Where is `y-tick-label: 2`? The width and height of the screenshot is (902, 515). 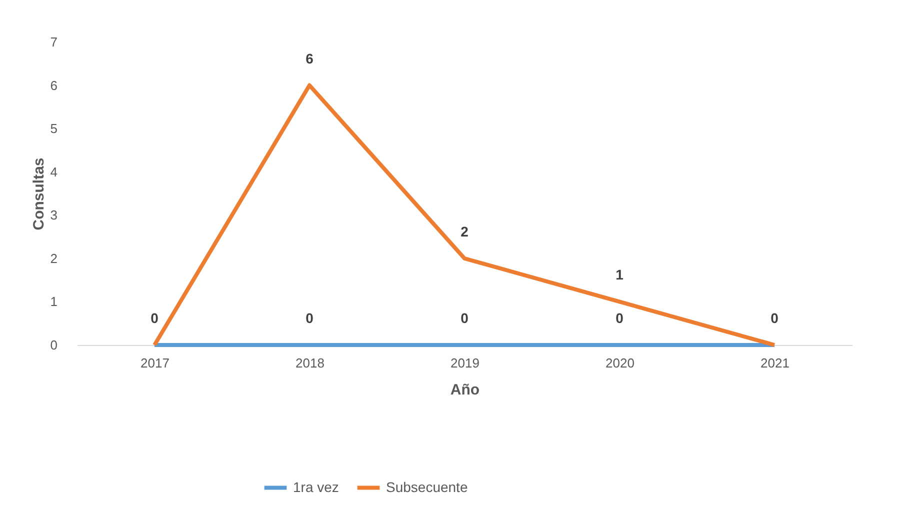
y-tick-label: 2 is located at coordinates (54, 258).